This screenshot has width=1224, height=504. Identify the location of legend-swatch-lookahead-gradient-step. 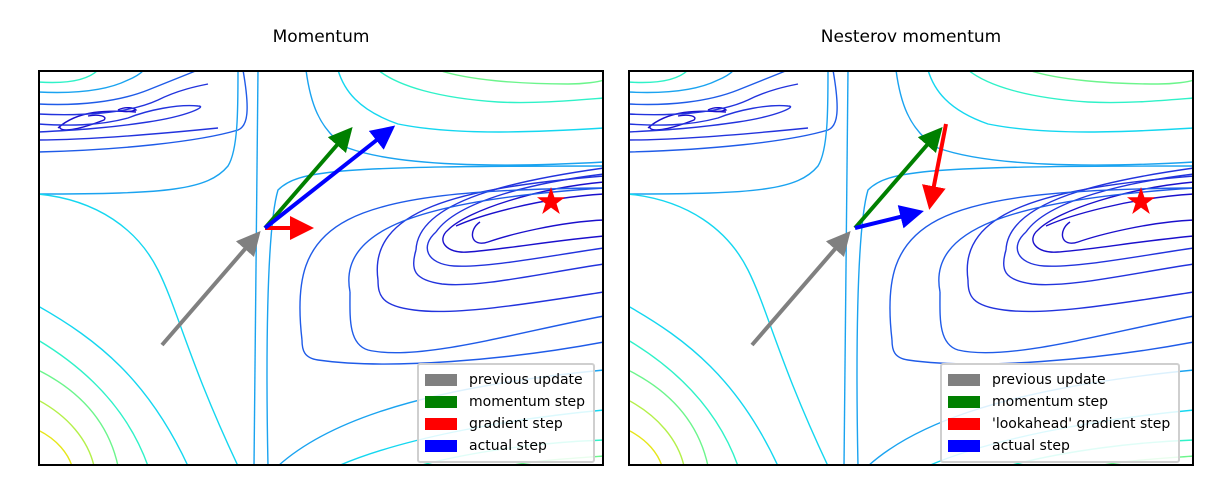
(964, 424).